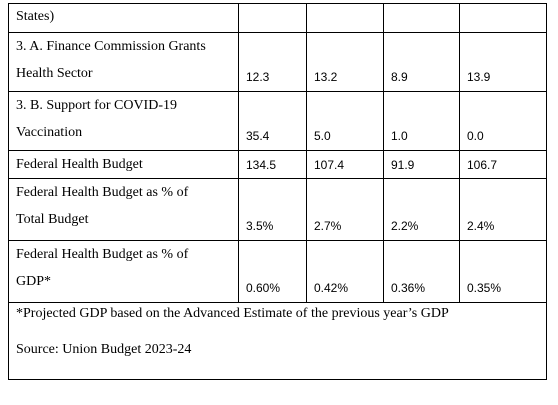 The height and width of the screenshot is (405, 558). What do you see at coordinates (104, 349) in the screenshot?
I see `source-text: Source: Union Budget 2023-24` at bounding box center [104, 349].